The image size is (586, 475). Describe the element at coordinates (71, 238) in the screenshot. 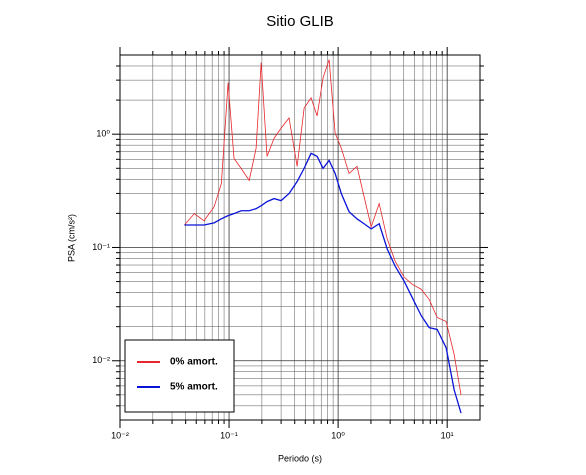

I see `y-axis-label: PSA (cm/s²)` at that location.